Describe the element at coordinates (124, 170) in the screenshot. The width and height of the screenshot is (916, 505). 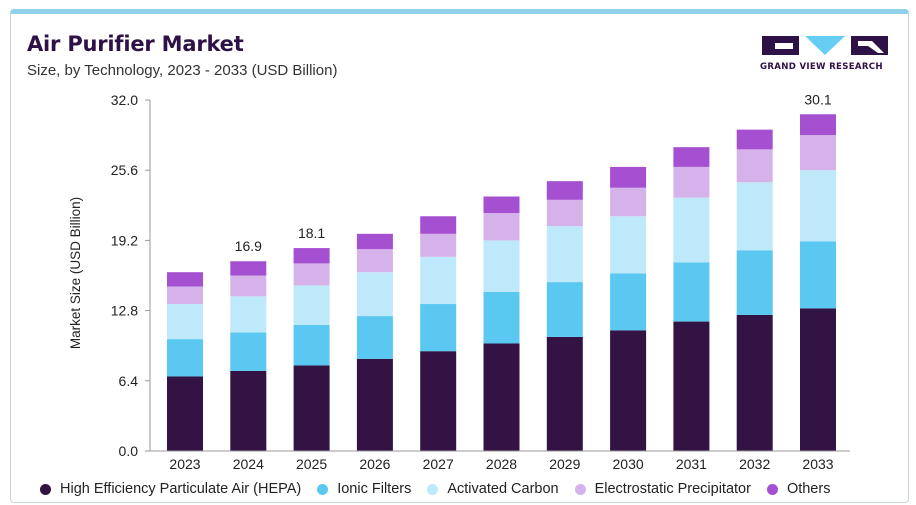
I see `y-tick-label: 25.6` at that location.